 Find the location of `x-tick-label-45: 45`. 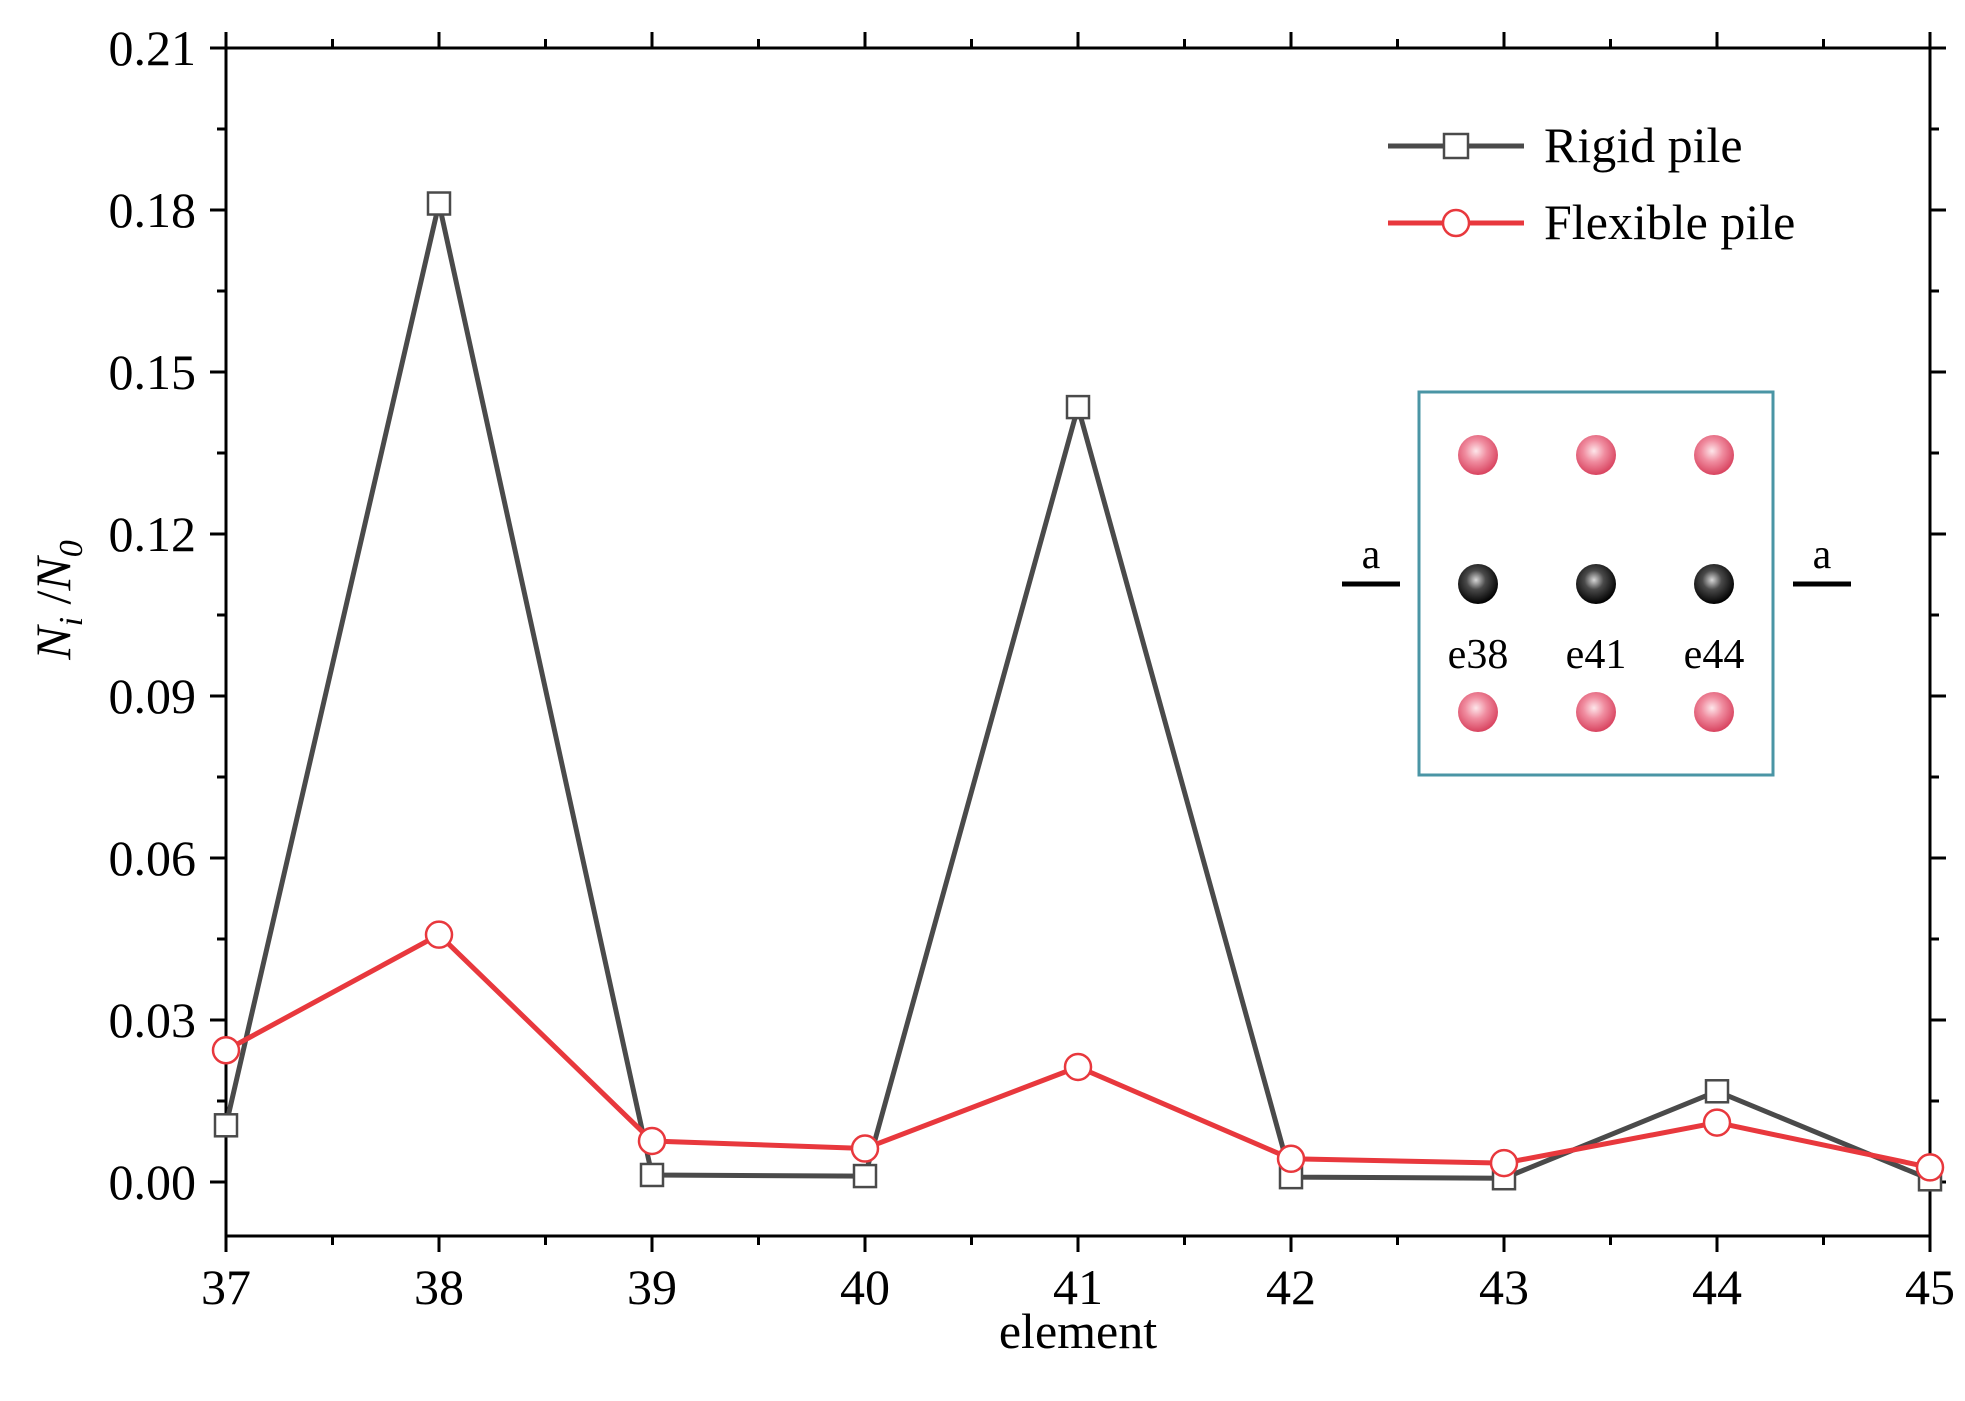

x-tick-label-45: 45 is located at coordinates (1930, 1287).